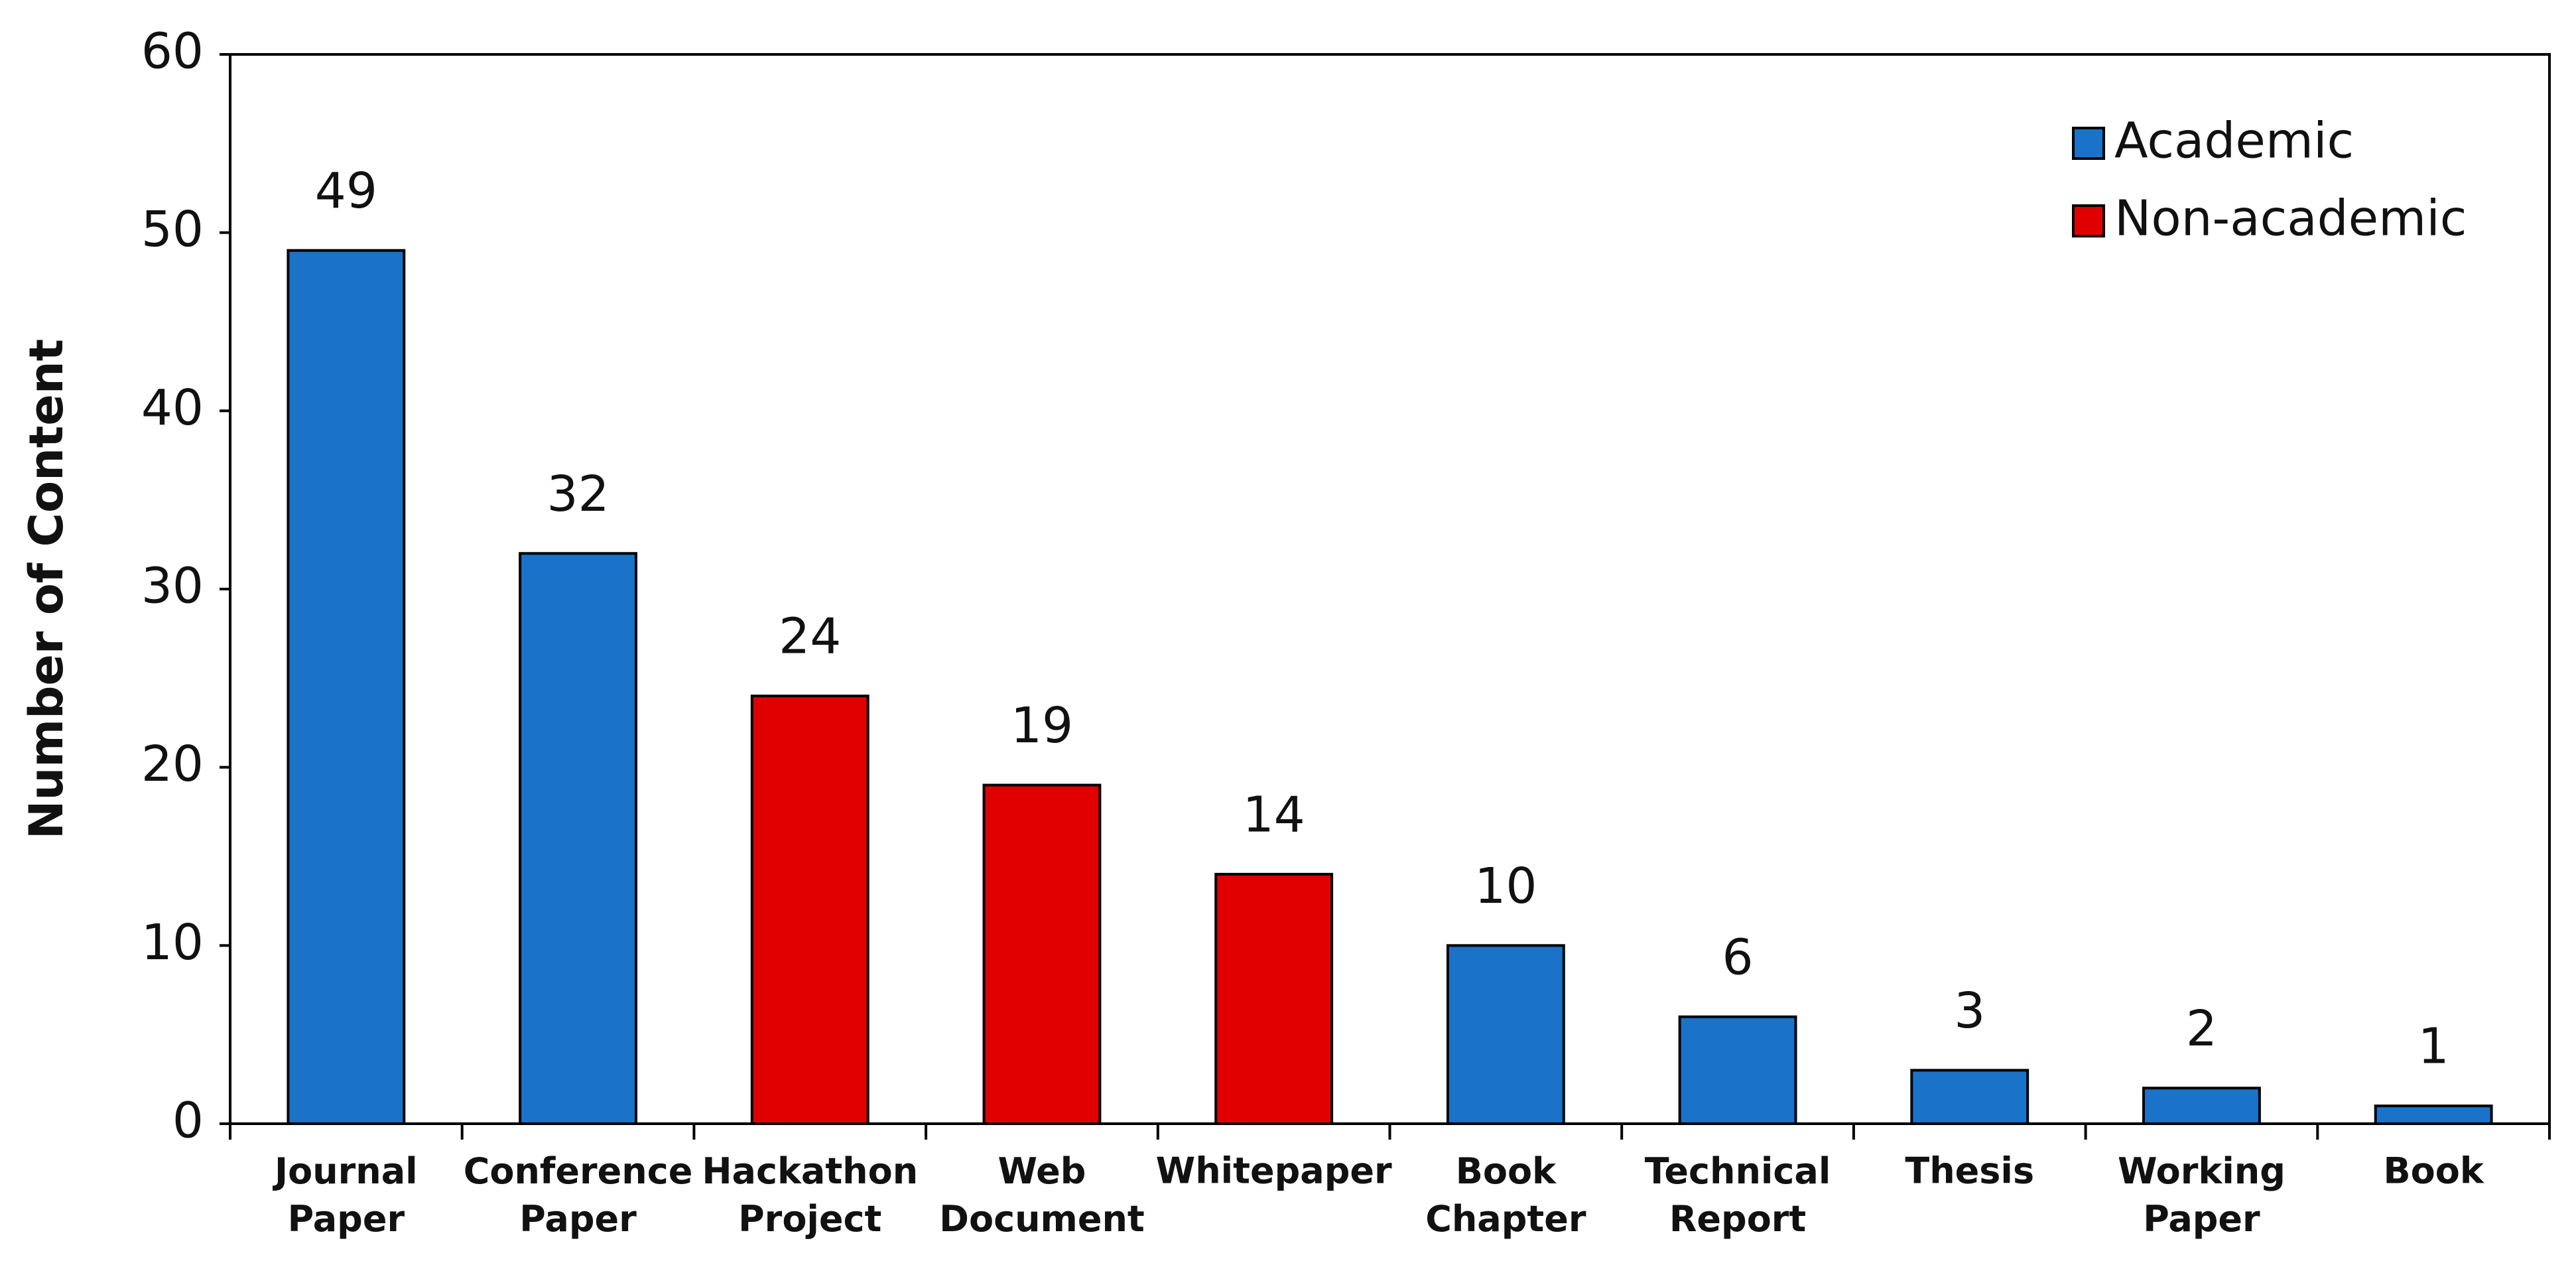  Describe the element at coordinates (578, 494) in the screenshot. I see `value-label: 32` at that location.